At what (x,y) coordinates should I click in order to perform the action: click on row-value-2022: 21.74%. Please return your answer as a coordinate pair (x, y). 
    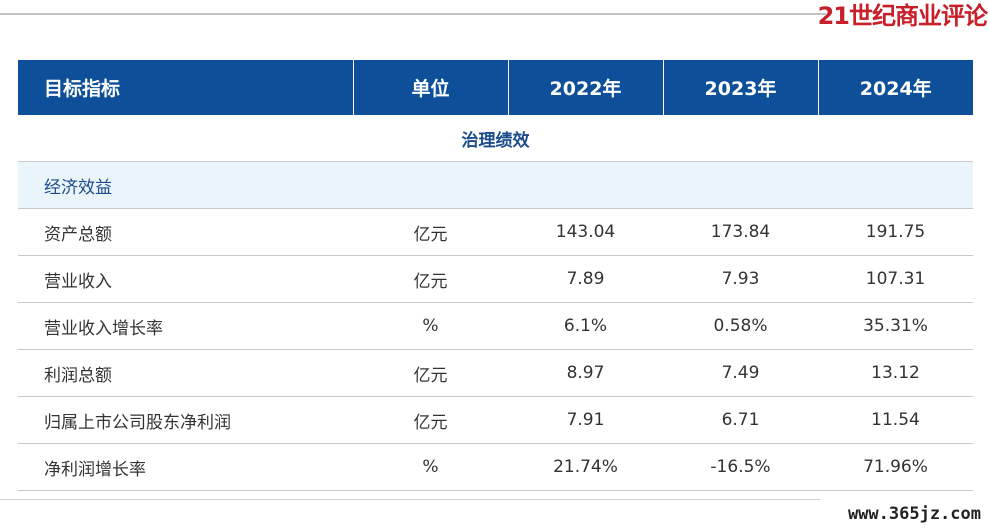
    Looking at the image, I should click on (585, 467).